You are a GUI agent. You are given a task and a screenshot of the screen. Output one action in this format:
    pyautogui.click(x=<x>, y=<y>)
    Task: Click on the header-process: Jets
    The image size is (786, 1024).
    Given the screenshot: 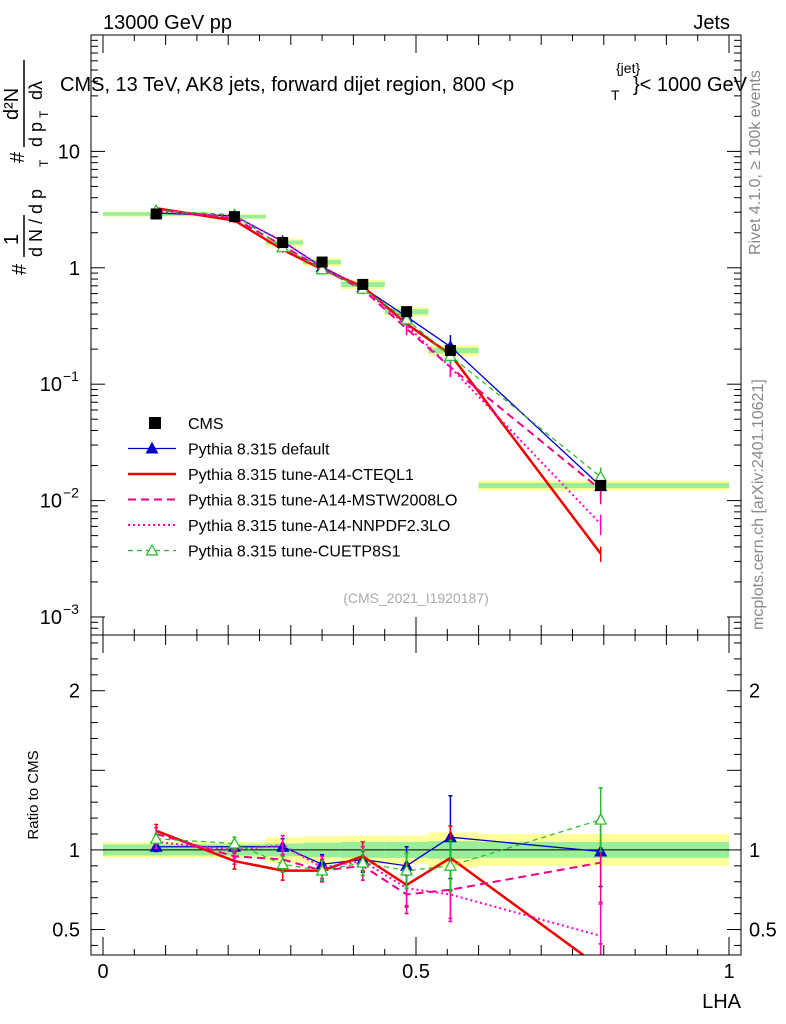 What is the action you would take?
    pyautogui.click(x=711, y=23)
    